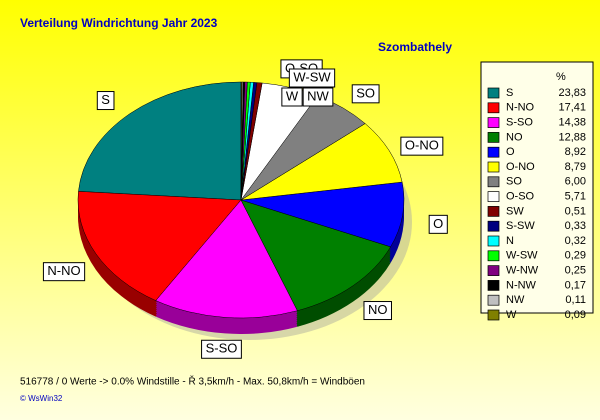 The width and height of the screenshot is (600, 420). What do you see at coordinates (510, 241) in the screenshot?
I see `legend-label: N` at bounding box center [510, 241].